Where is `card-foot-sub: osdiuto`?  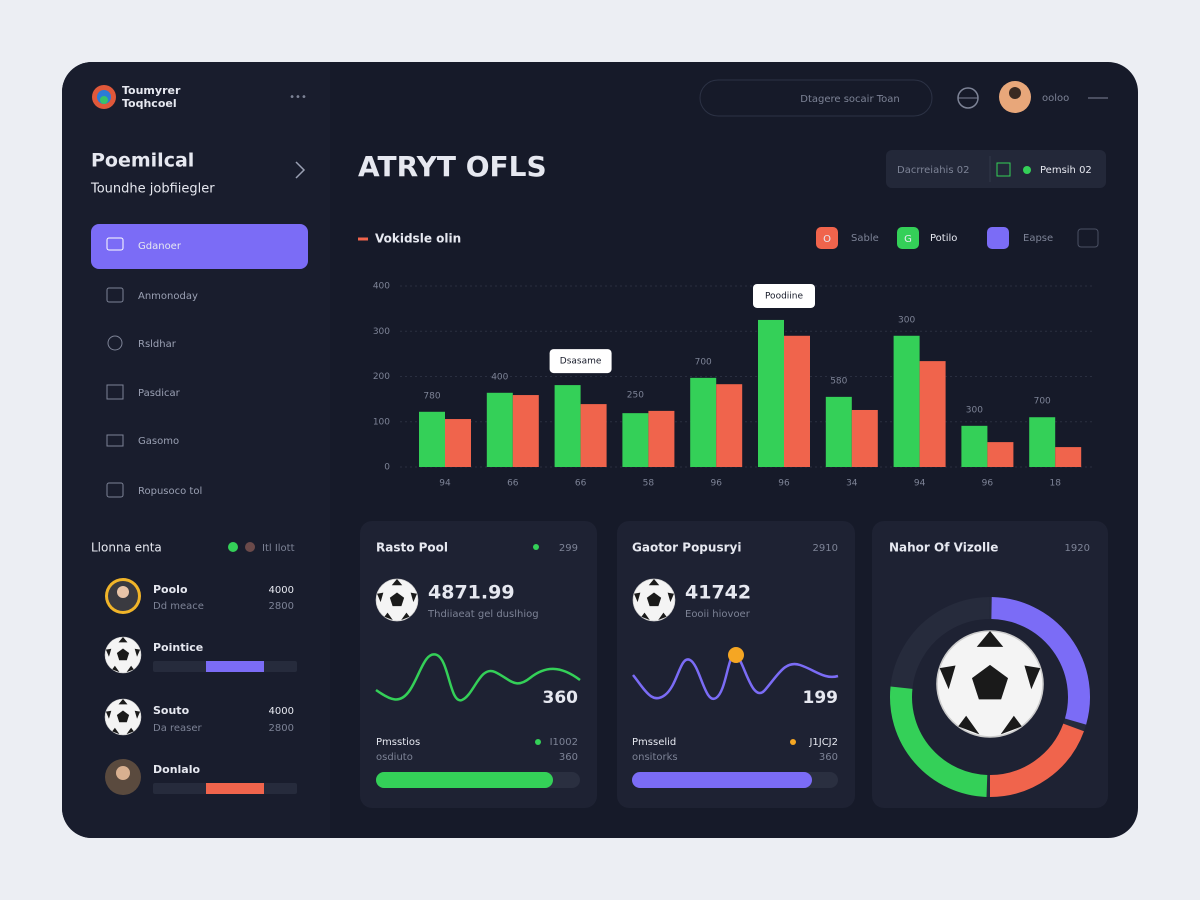
card-foot-sub: osdiuto is located at coordinates (394, 757).